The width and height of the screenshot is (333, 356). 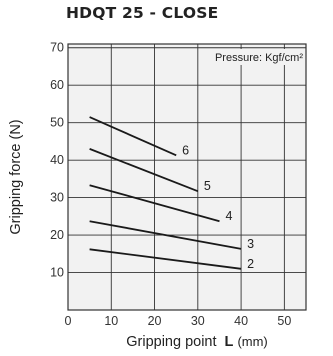 What do you see at coordinates (57, 85) in the screenshot?
I see `y-tick-label: 60` at bounding box center [57, 85].